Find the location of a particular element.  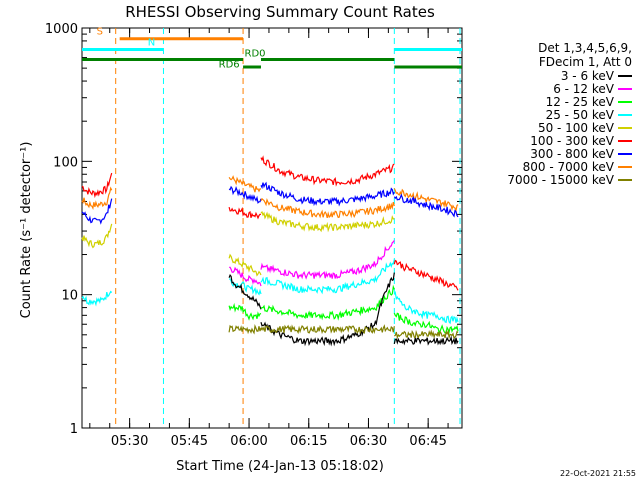

legend-entry-label: 25 - 50 keV is located at coordinates (580, 115).